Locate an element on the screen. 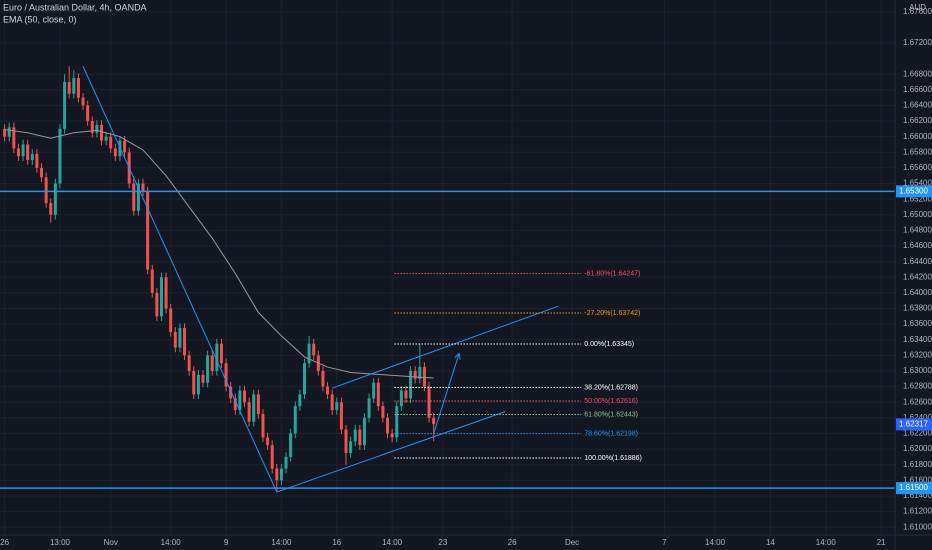  y-tick-label: 1.64800 is located at coordinates (917, 230).